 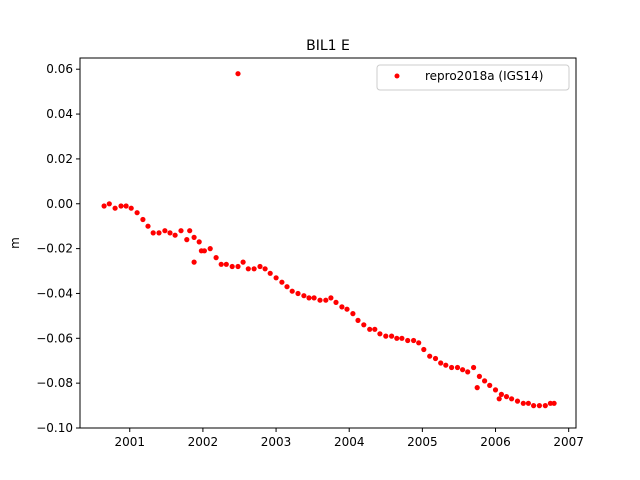 I want to click on y-tick-label: −0.08, so click(x=54, y=383).